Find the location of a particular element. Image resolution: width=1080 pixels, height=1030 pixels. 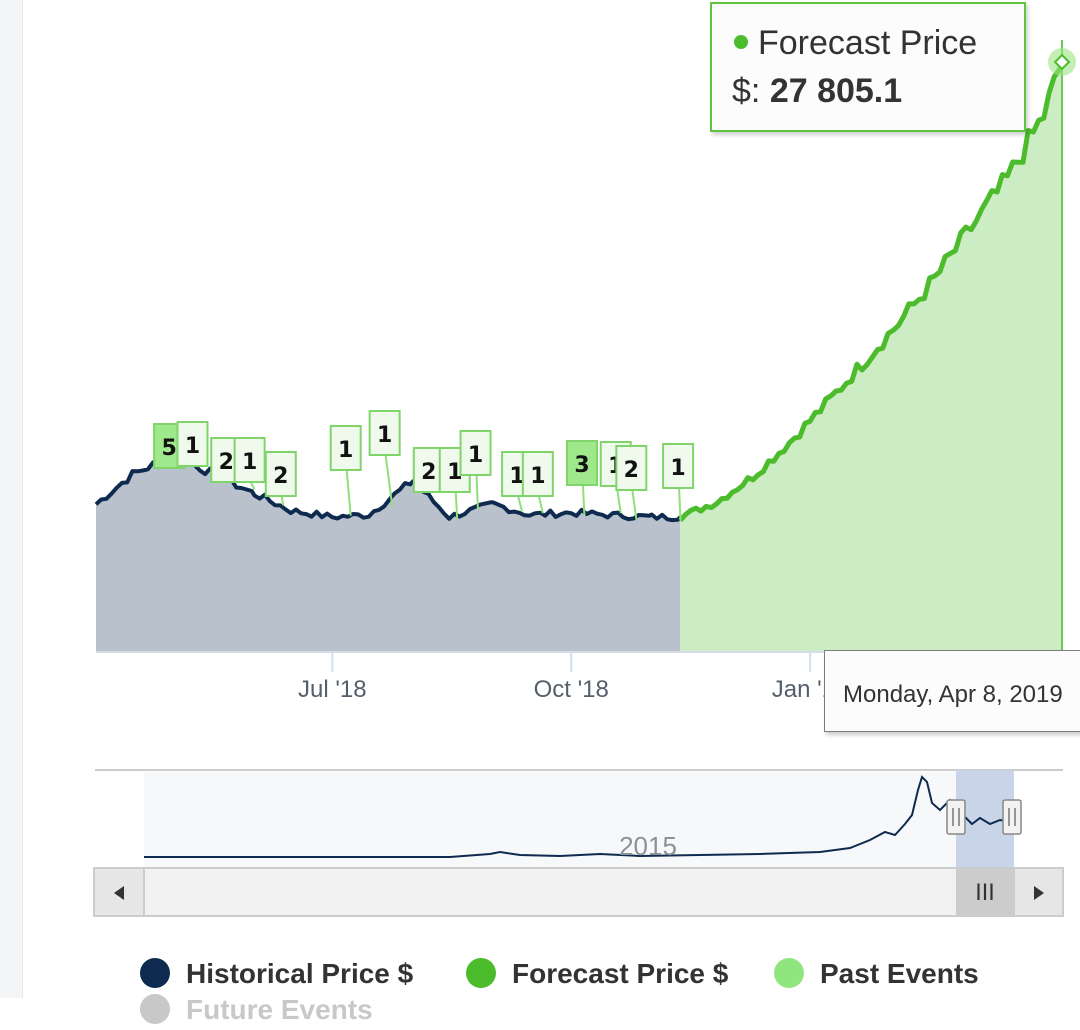

range-navigator: 2015 is located at coordinates (579, 819).